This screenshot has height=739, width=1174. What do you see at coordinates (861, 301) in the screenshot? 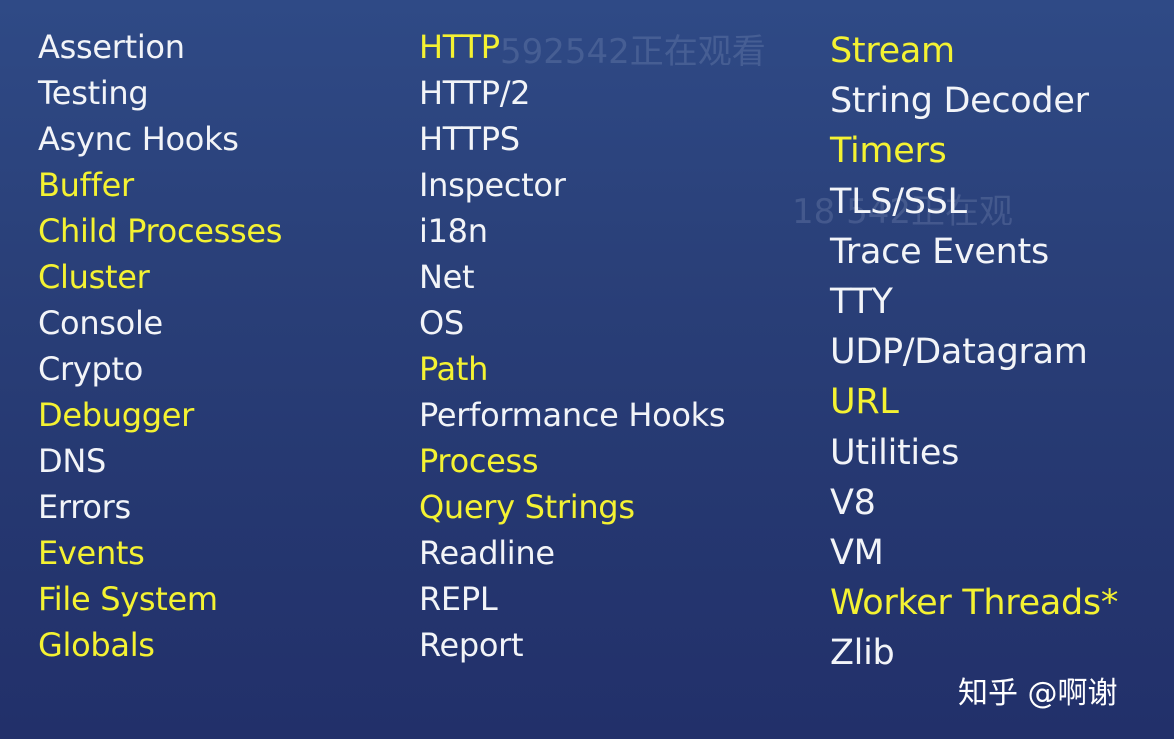
I see `module-item: TTY` at bounding box center [861, 301].